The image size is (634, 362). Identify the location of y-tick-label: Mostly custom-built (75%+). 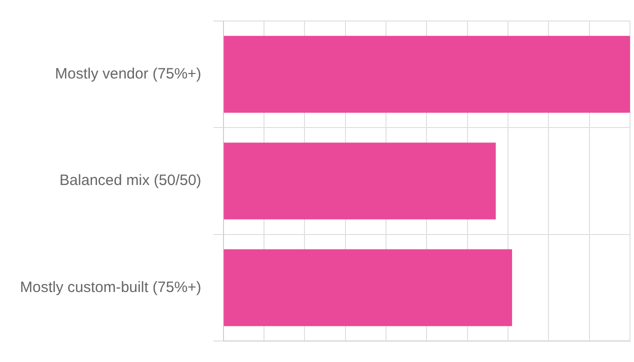
(111, 287).